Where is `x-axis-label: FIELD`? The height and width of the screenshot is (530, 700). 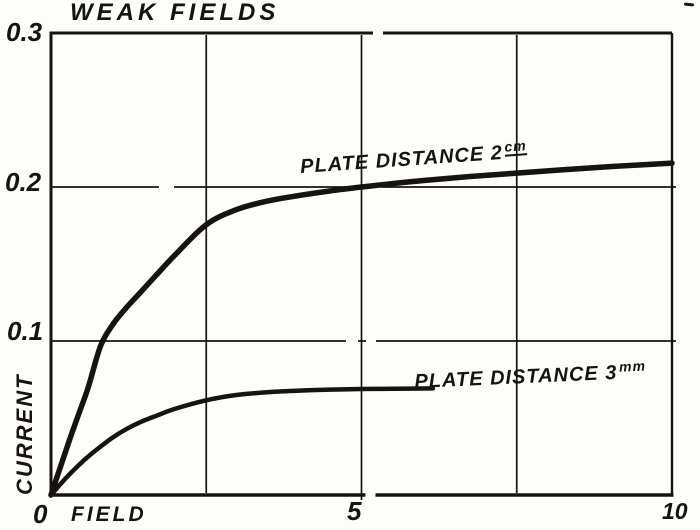 x-axis-label: FIELD is located at coordinates (109, 514).